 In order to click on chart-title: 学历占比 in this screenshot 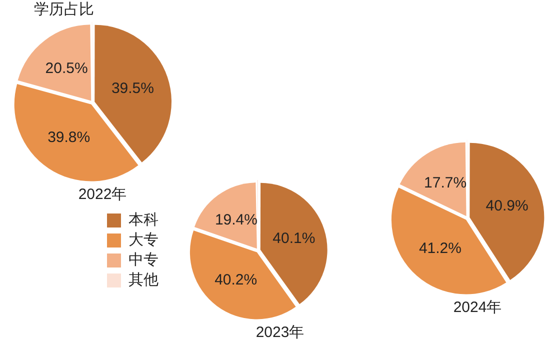, I will do `click(64, 10)`.